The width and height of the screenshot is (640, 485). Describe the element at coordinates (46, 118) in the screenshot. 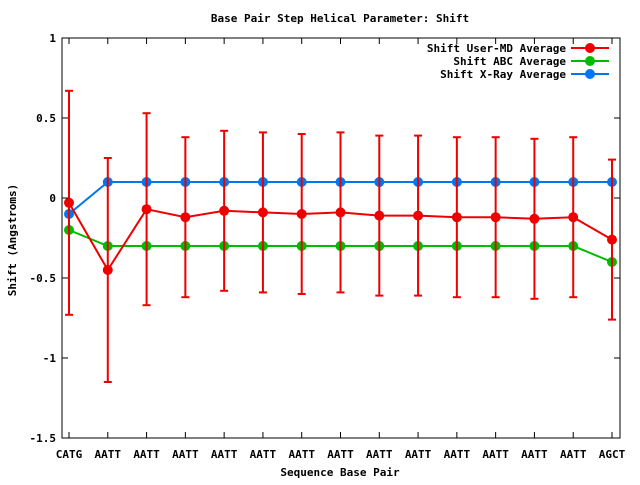

I see `y-tick-label: 0.5` at that location.